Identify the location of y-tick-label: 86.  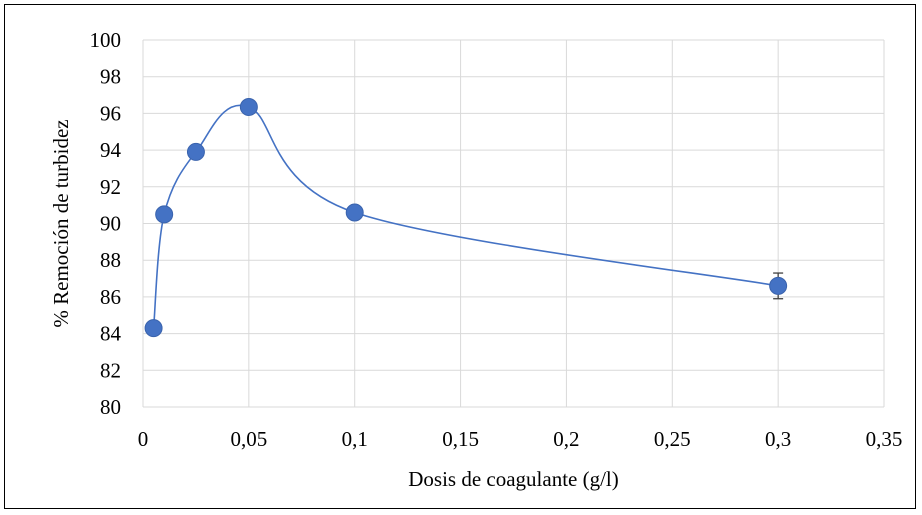
(110, 297).